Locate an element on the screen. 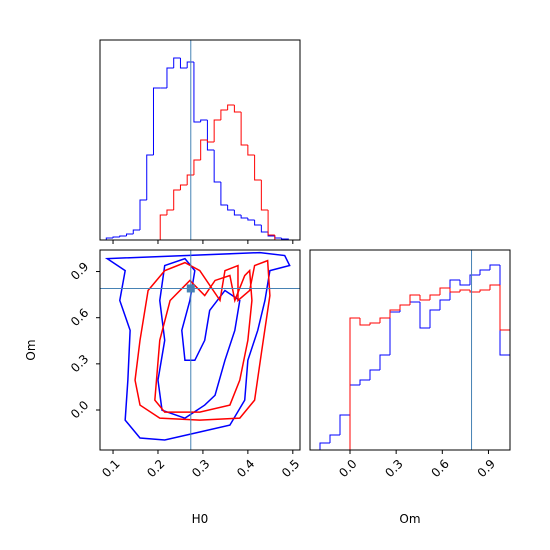  x-axis-label: H0 is located at coordinates (200, 519).